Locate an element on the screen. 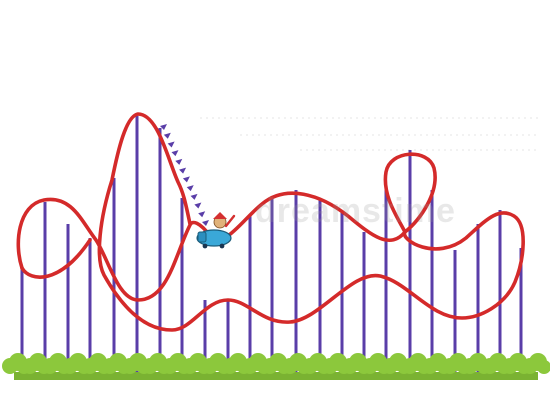  background-dots is located at coordinates (370, 134).